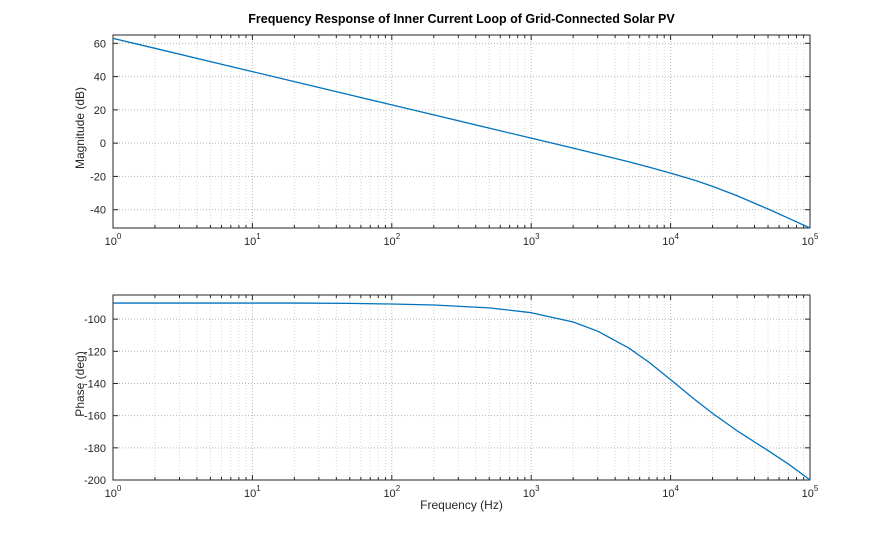 The height and width of the screenshot is (540, 895). Describe the element at coordinates (95, 352) in the screenshot. I see `y-tick-label: -120` at that location.